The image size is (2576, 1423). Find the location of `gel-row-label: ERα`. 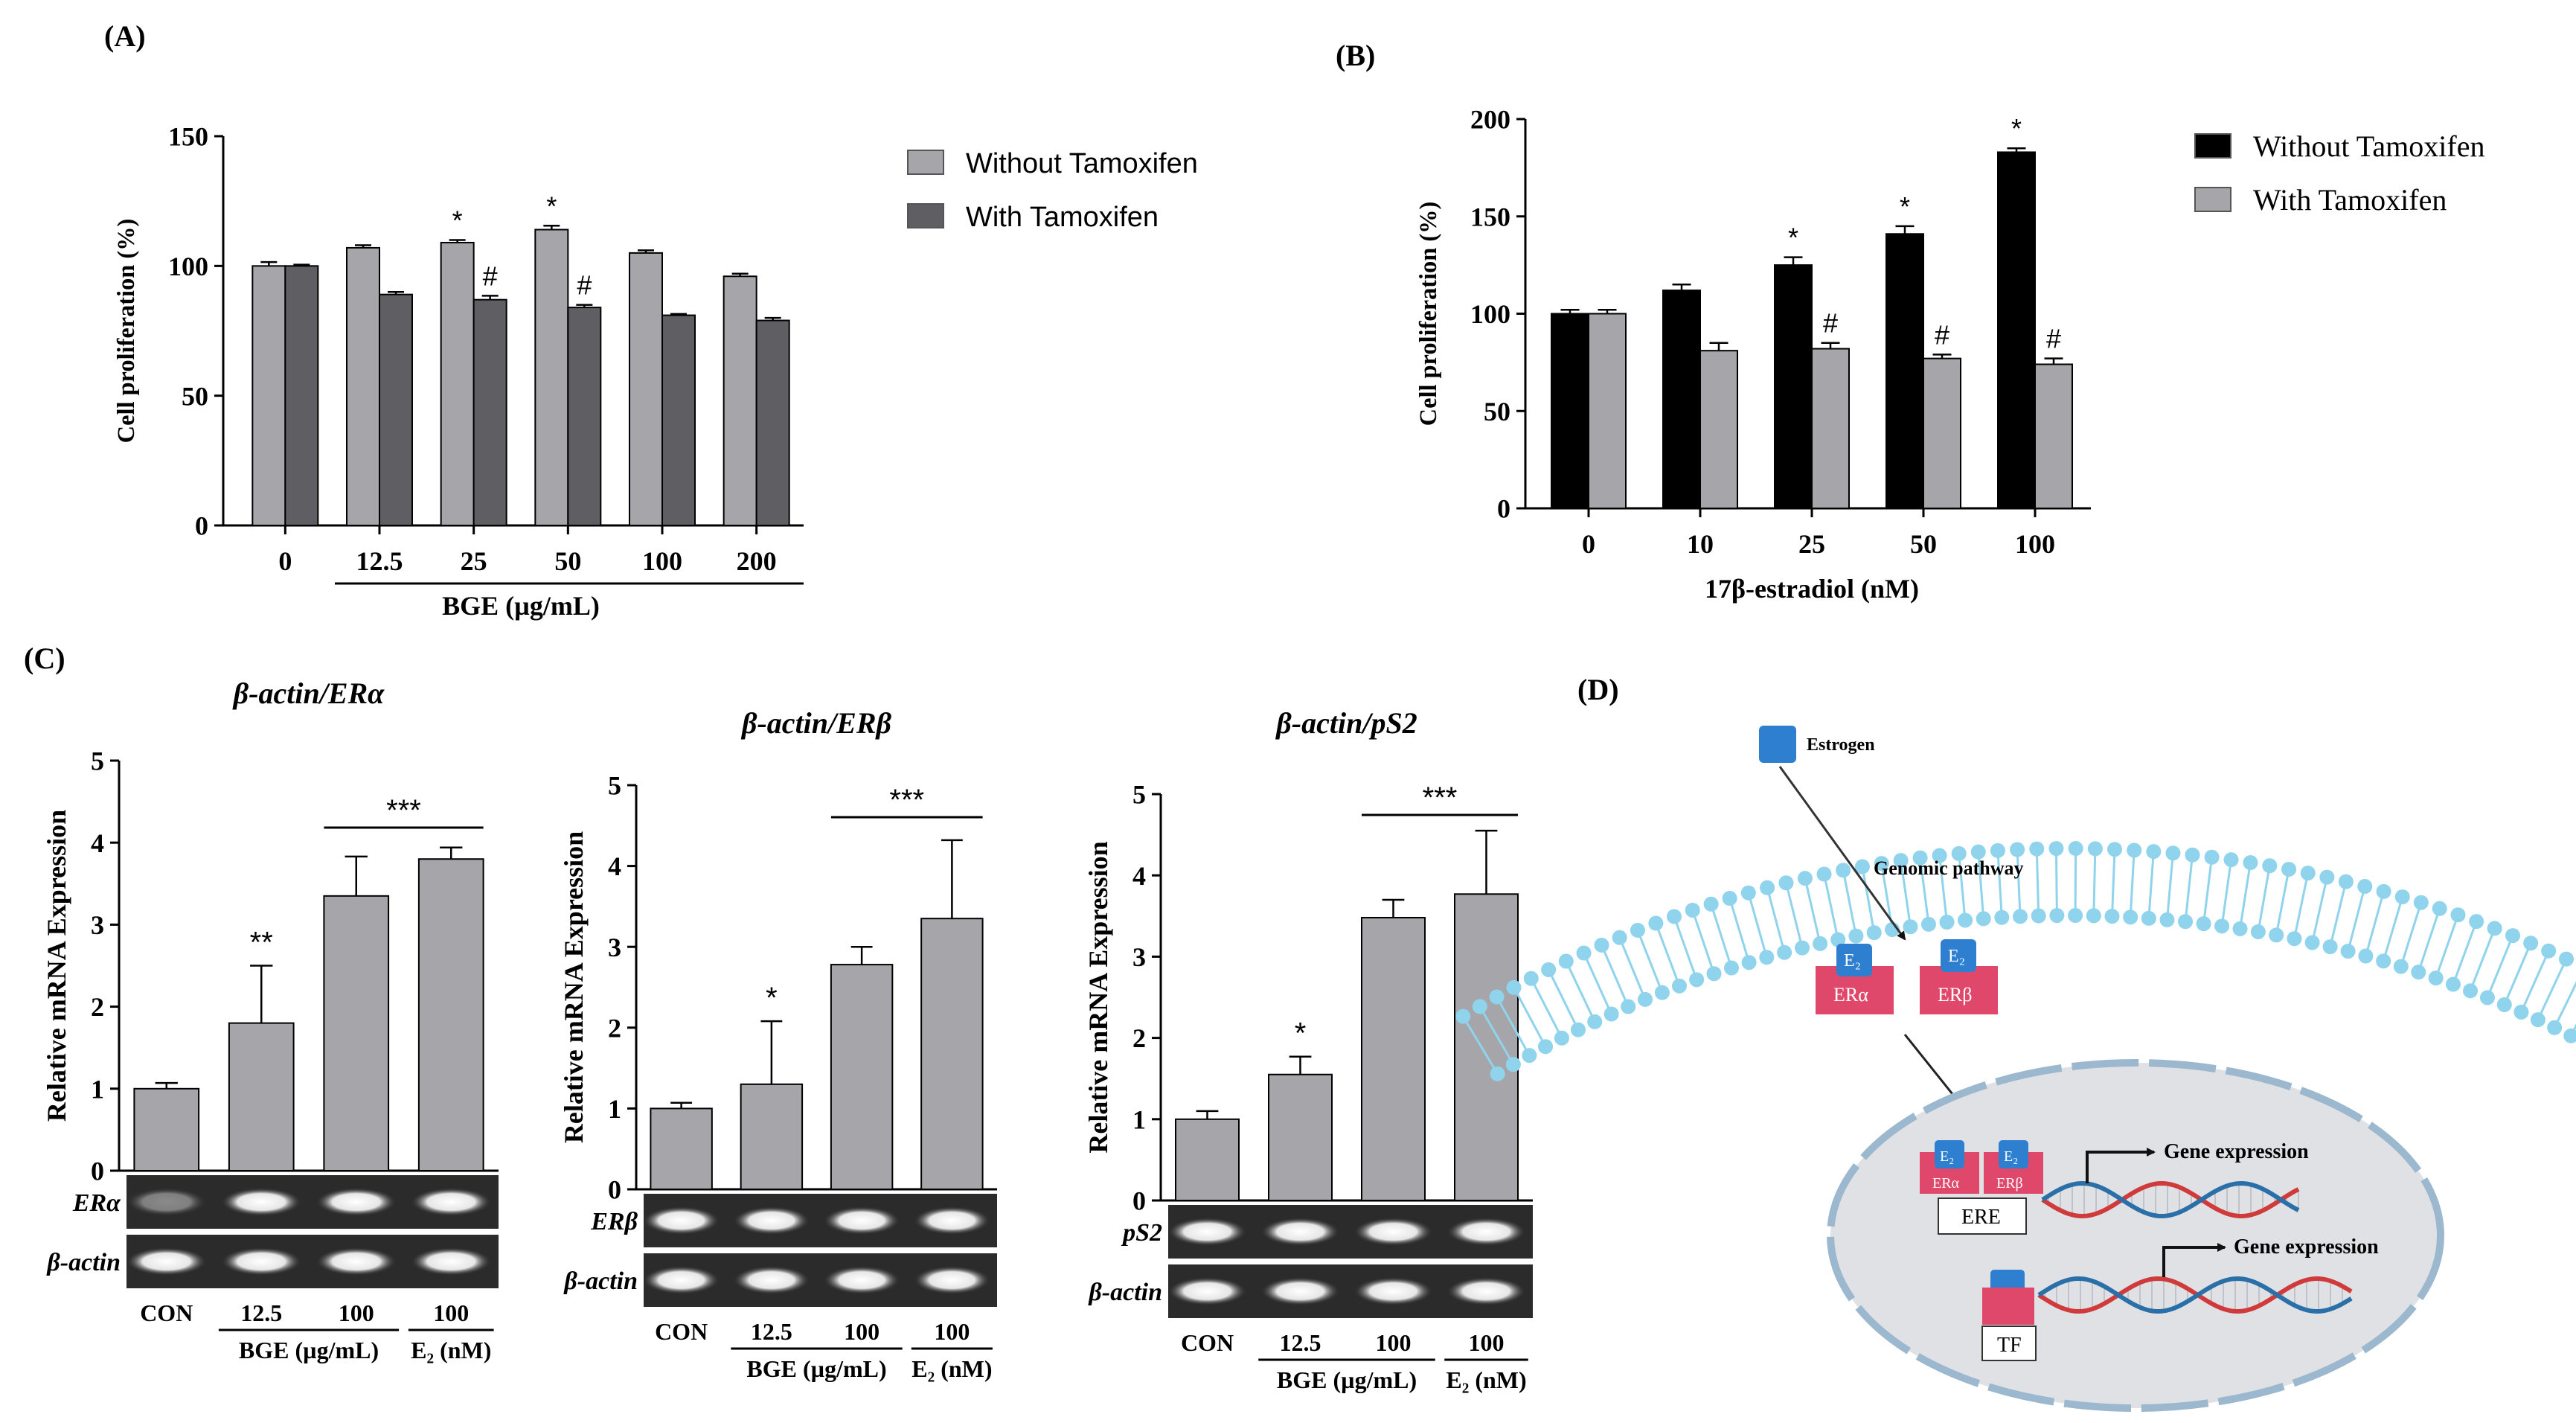

gel-row-label: ERα is located at coordinates (97, 1203).